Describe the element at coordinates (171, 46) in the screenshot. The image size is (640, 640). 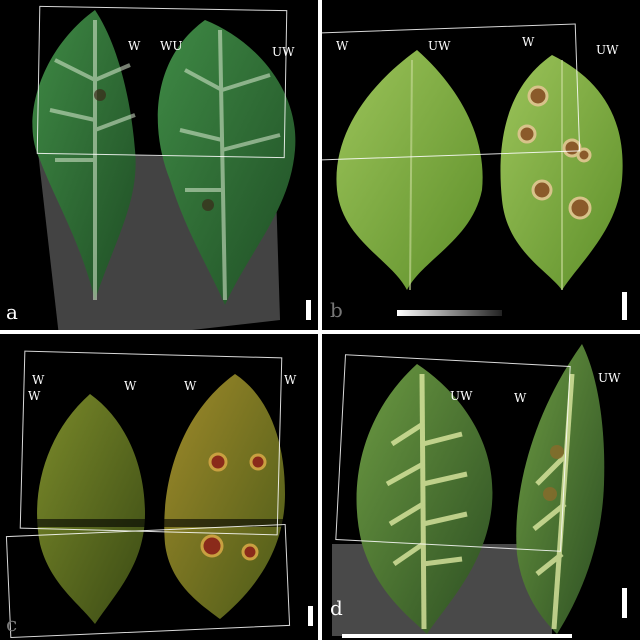
I see `label-wu: WU` at that location.